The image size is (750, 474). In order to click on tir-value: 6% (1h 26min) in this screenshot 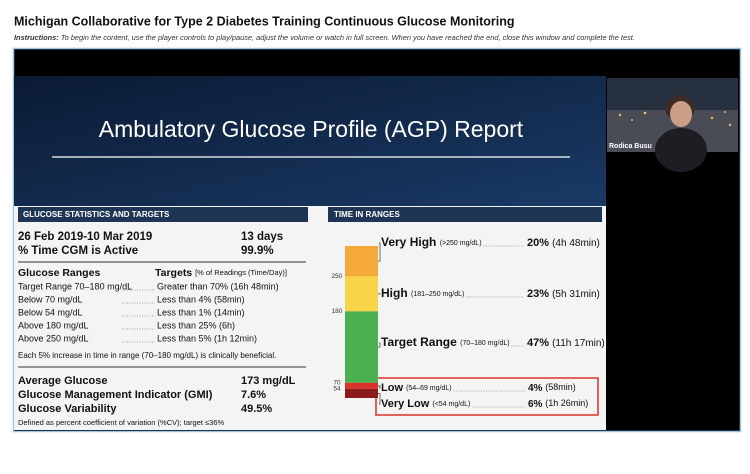, I will do `click(558, 403)`.